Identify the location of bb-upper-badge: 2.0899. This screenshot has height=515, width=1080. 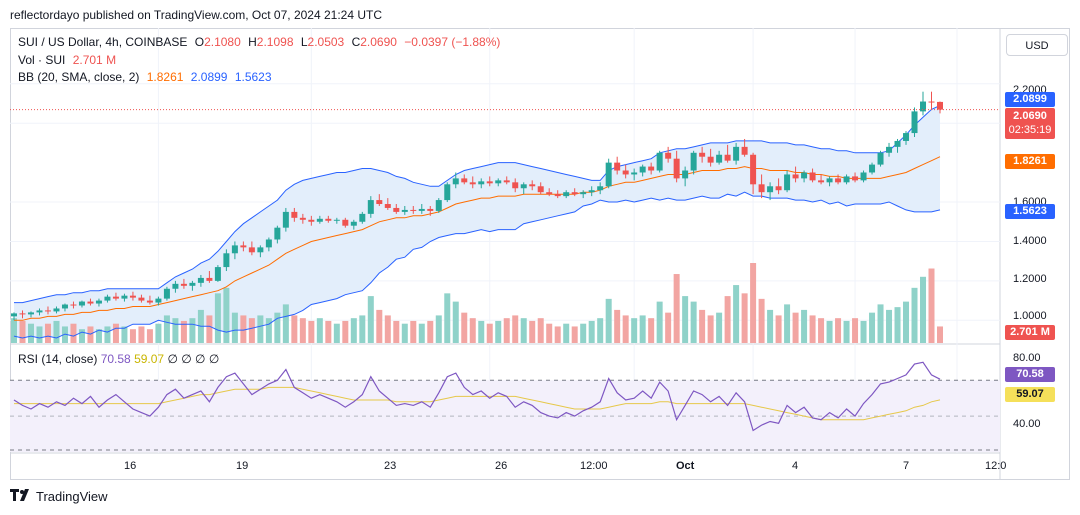
(1030, 99).